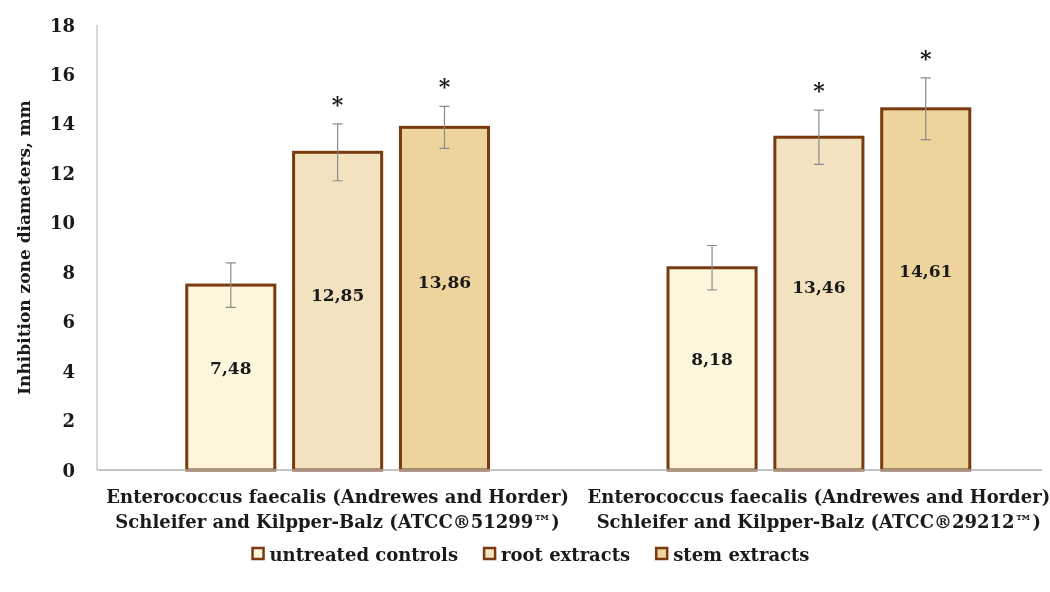 The height and width of the screenshot is (592, 1050). What do you see at coordinates (566, 554) in the screenshot?
I see `legend-label: root extracts` at bounding box center [566, 554].